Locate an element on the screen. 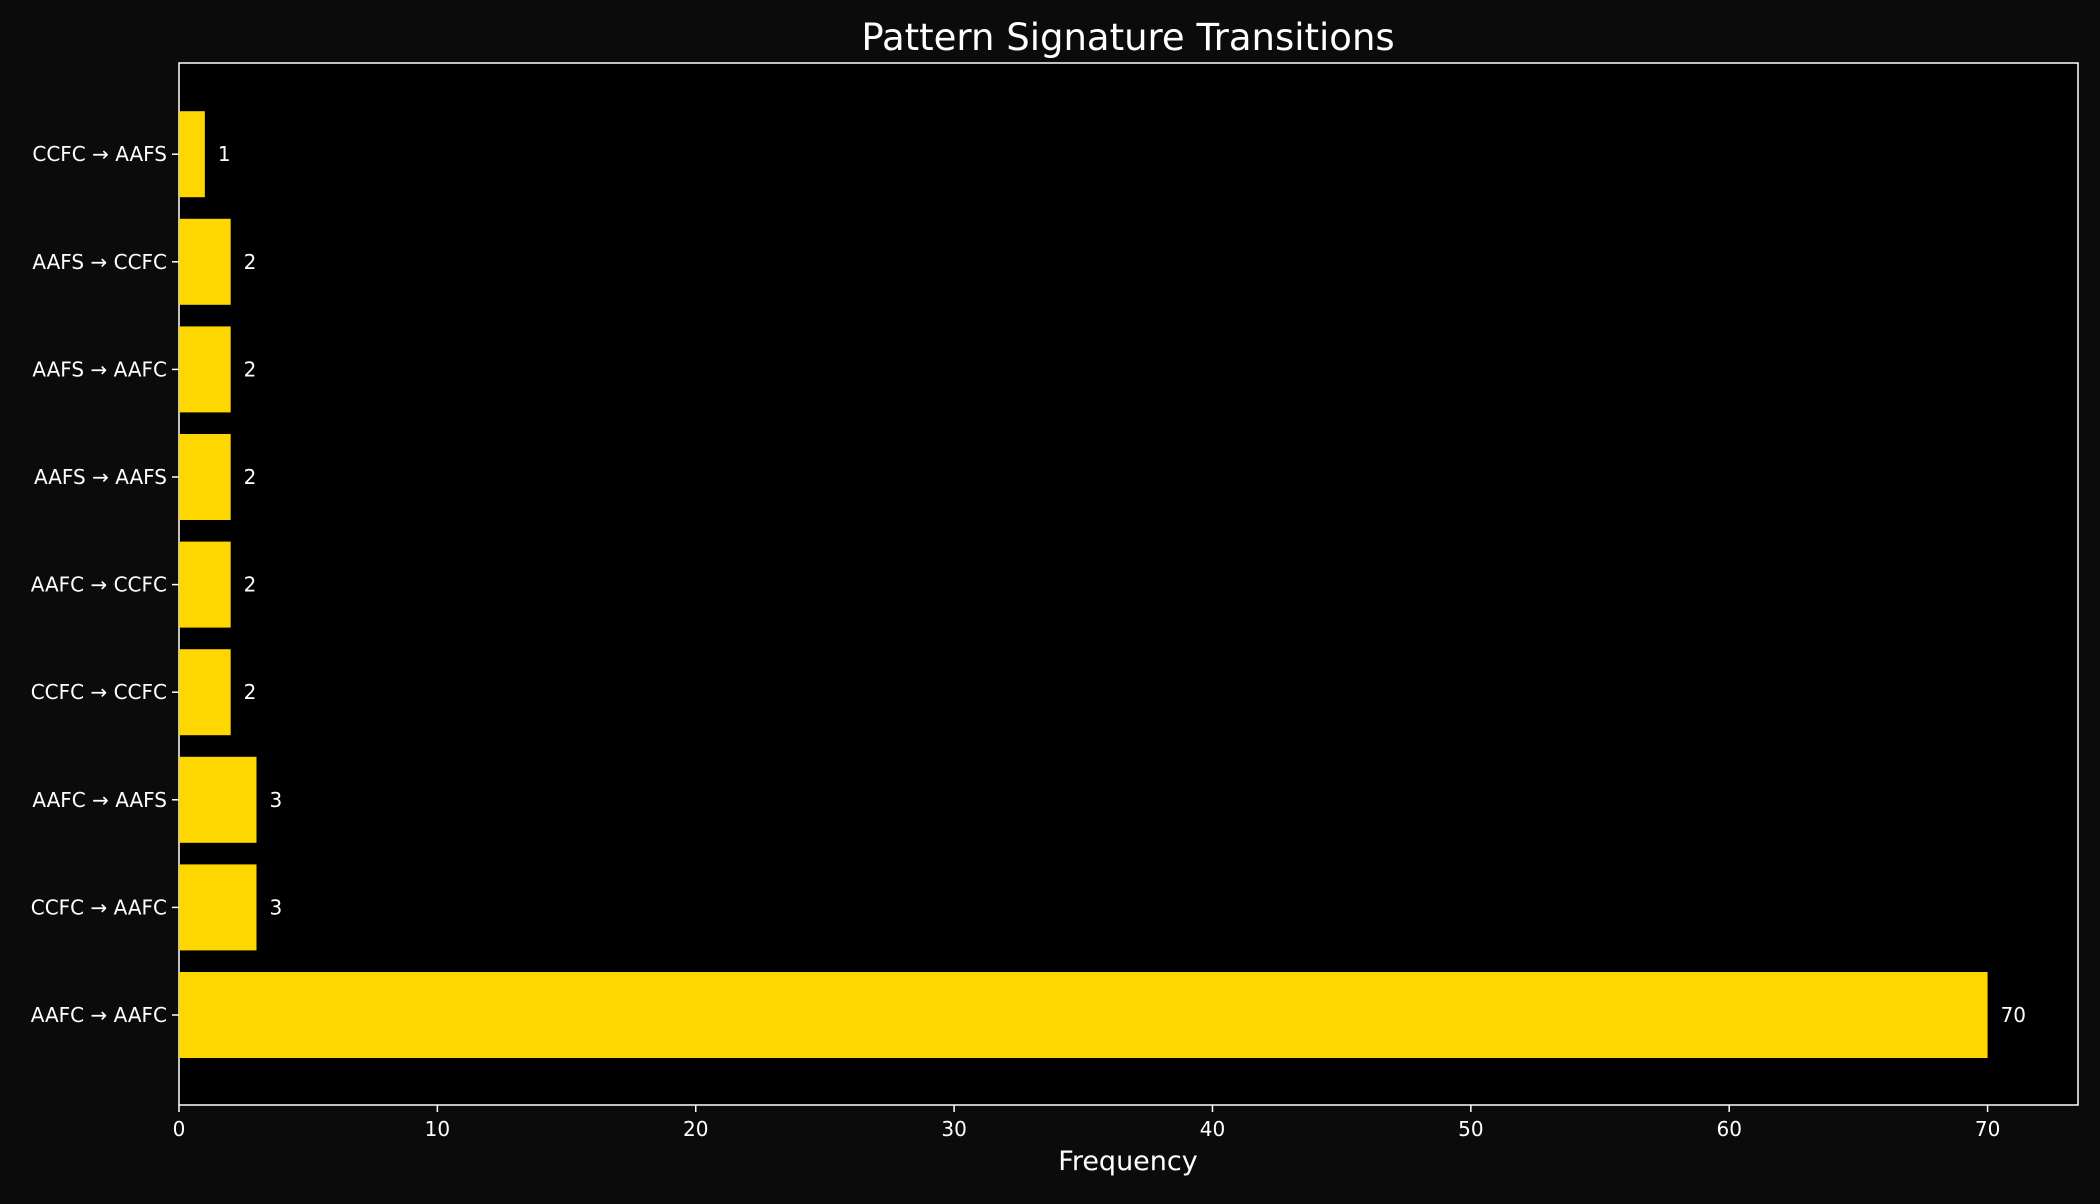  x-tick-label: 50 is located at coordinates (1470, 1129).